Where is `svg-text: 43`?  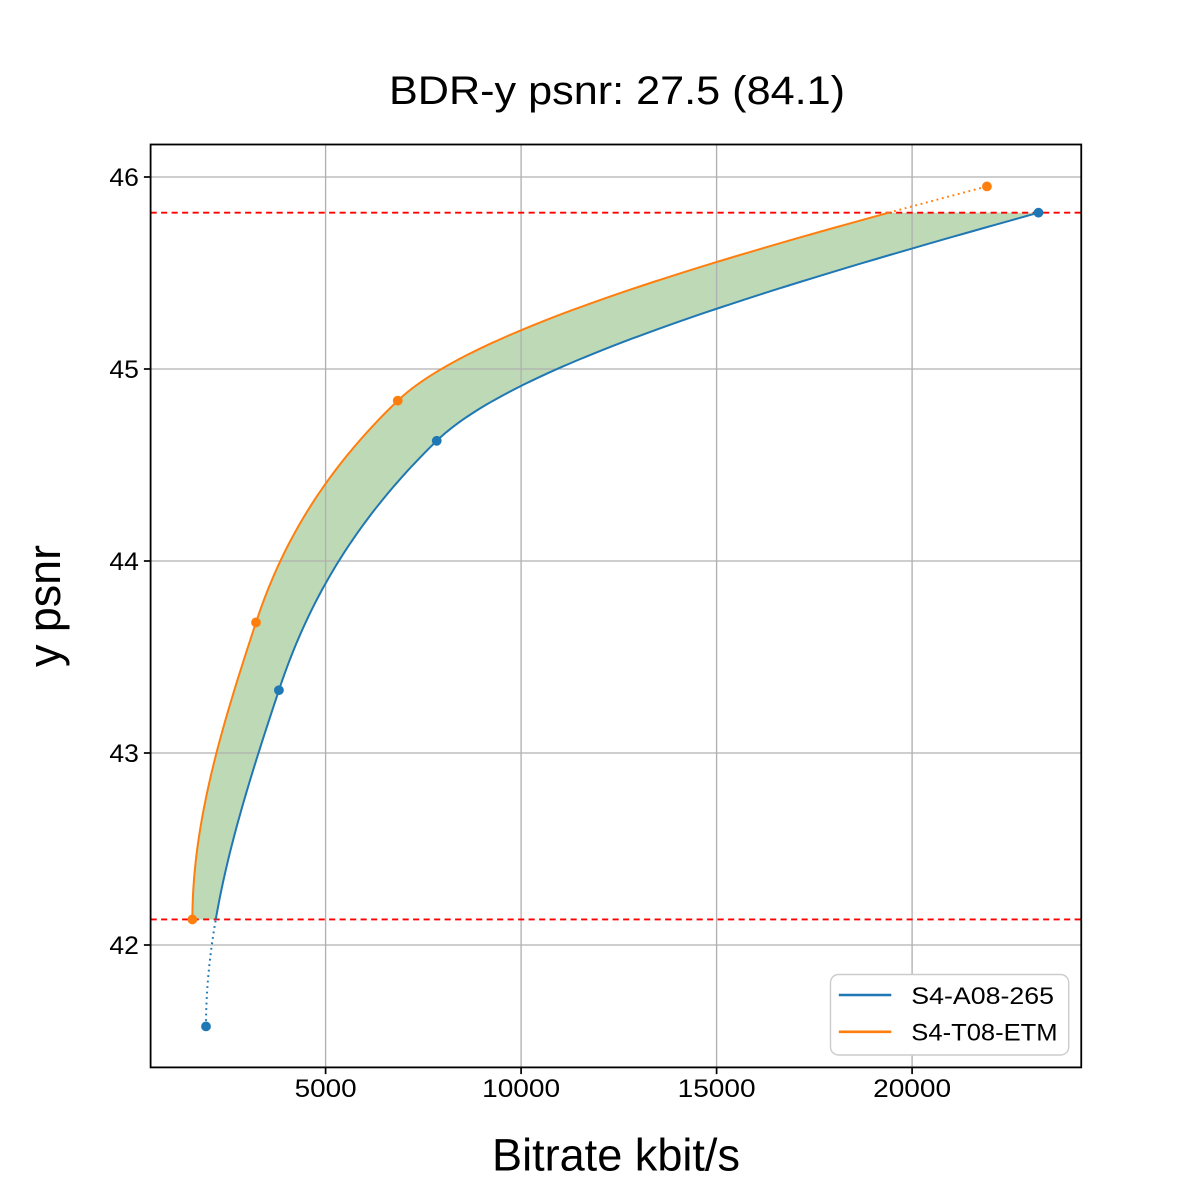 svg-text: 43 is located at coordinates (124, 754).